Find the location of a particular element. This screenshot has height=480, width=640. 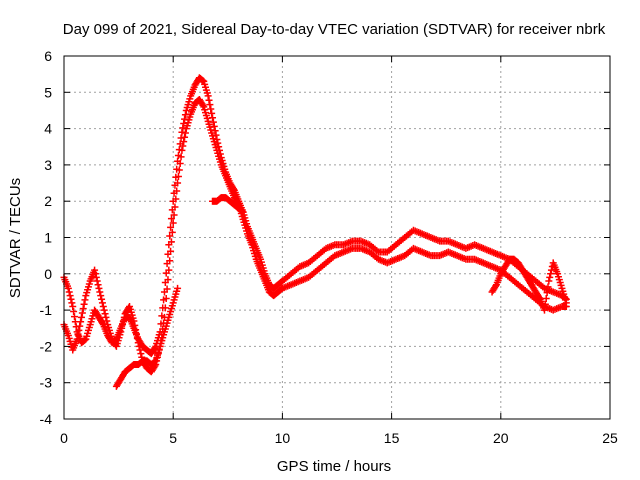

x-axis-label: GPS time / hours is located at coordinates (334, 466).